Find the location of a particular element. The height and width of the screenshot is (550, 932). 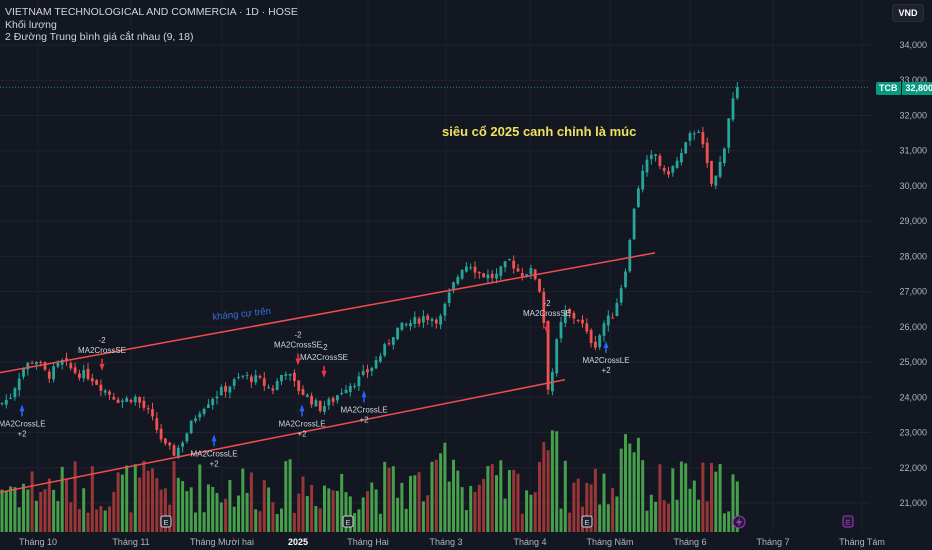

earnings-marker-letter: E is located at coordinates (847, 522).